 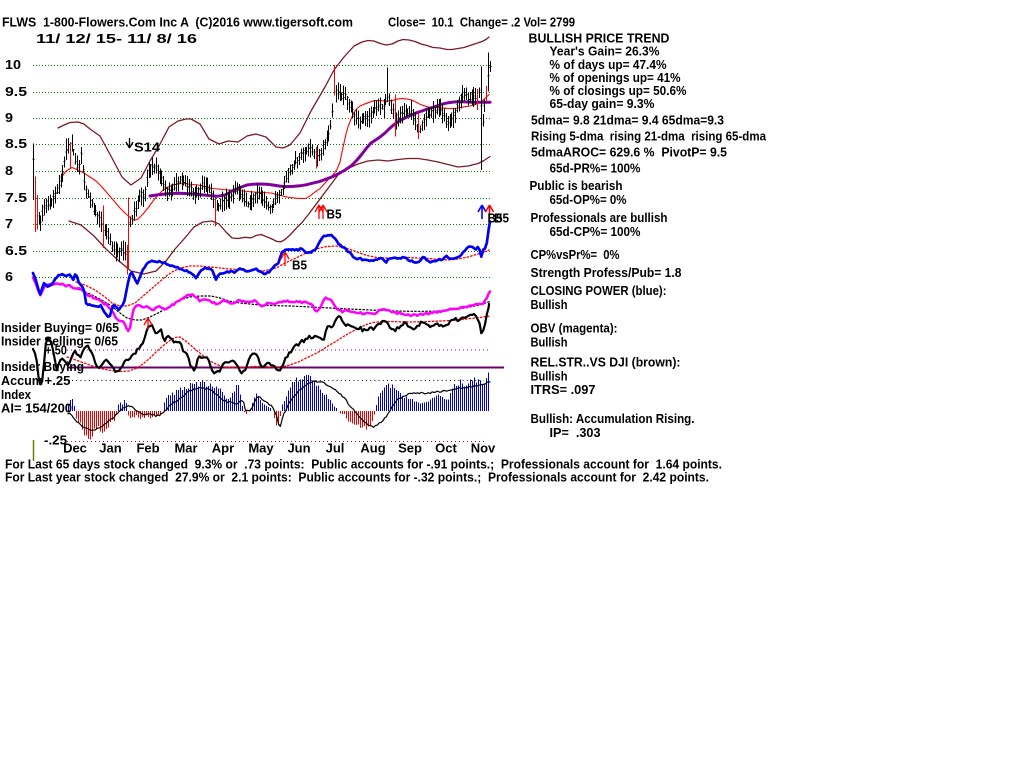 What do you see at coordinates (575, 432) in the screenshot?
I see `svg-text: IP= .303` at bounding box center [575, 432].